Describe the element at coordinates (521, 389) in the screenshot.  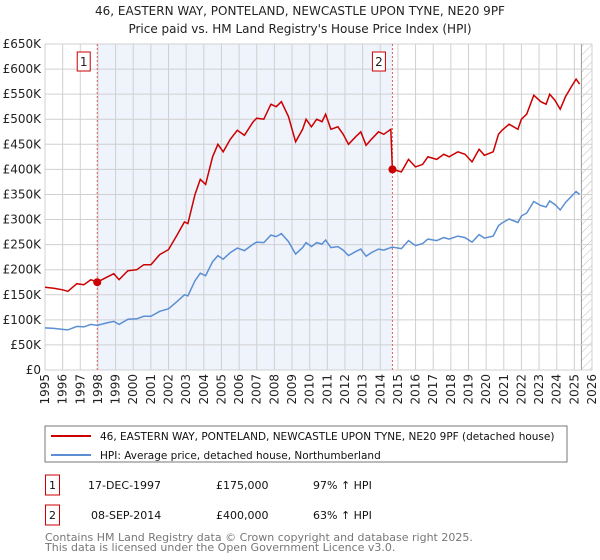
I see `x-tick-label: 2022` at that location.